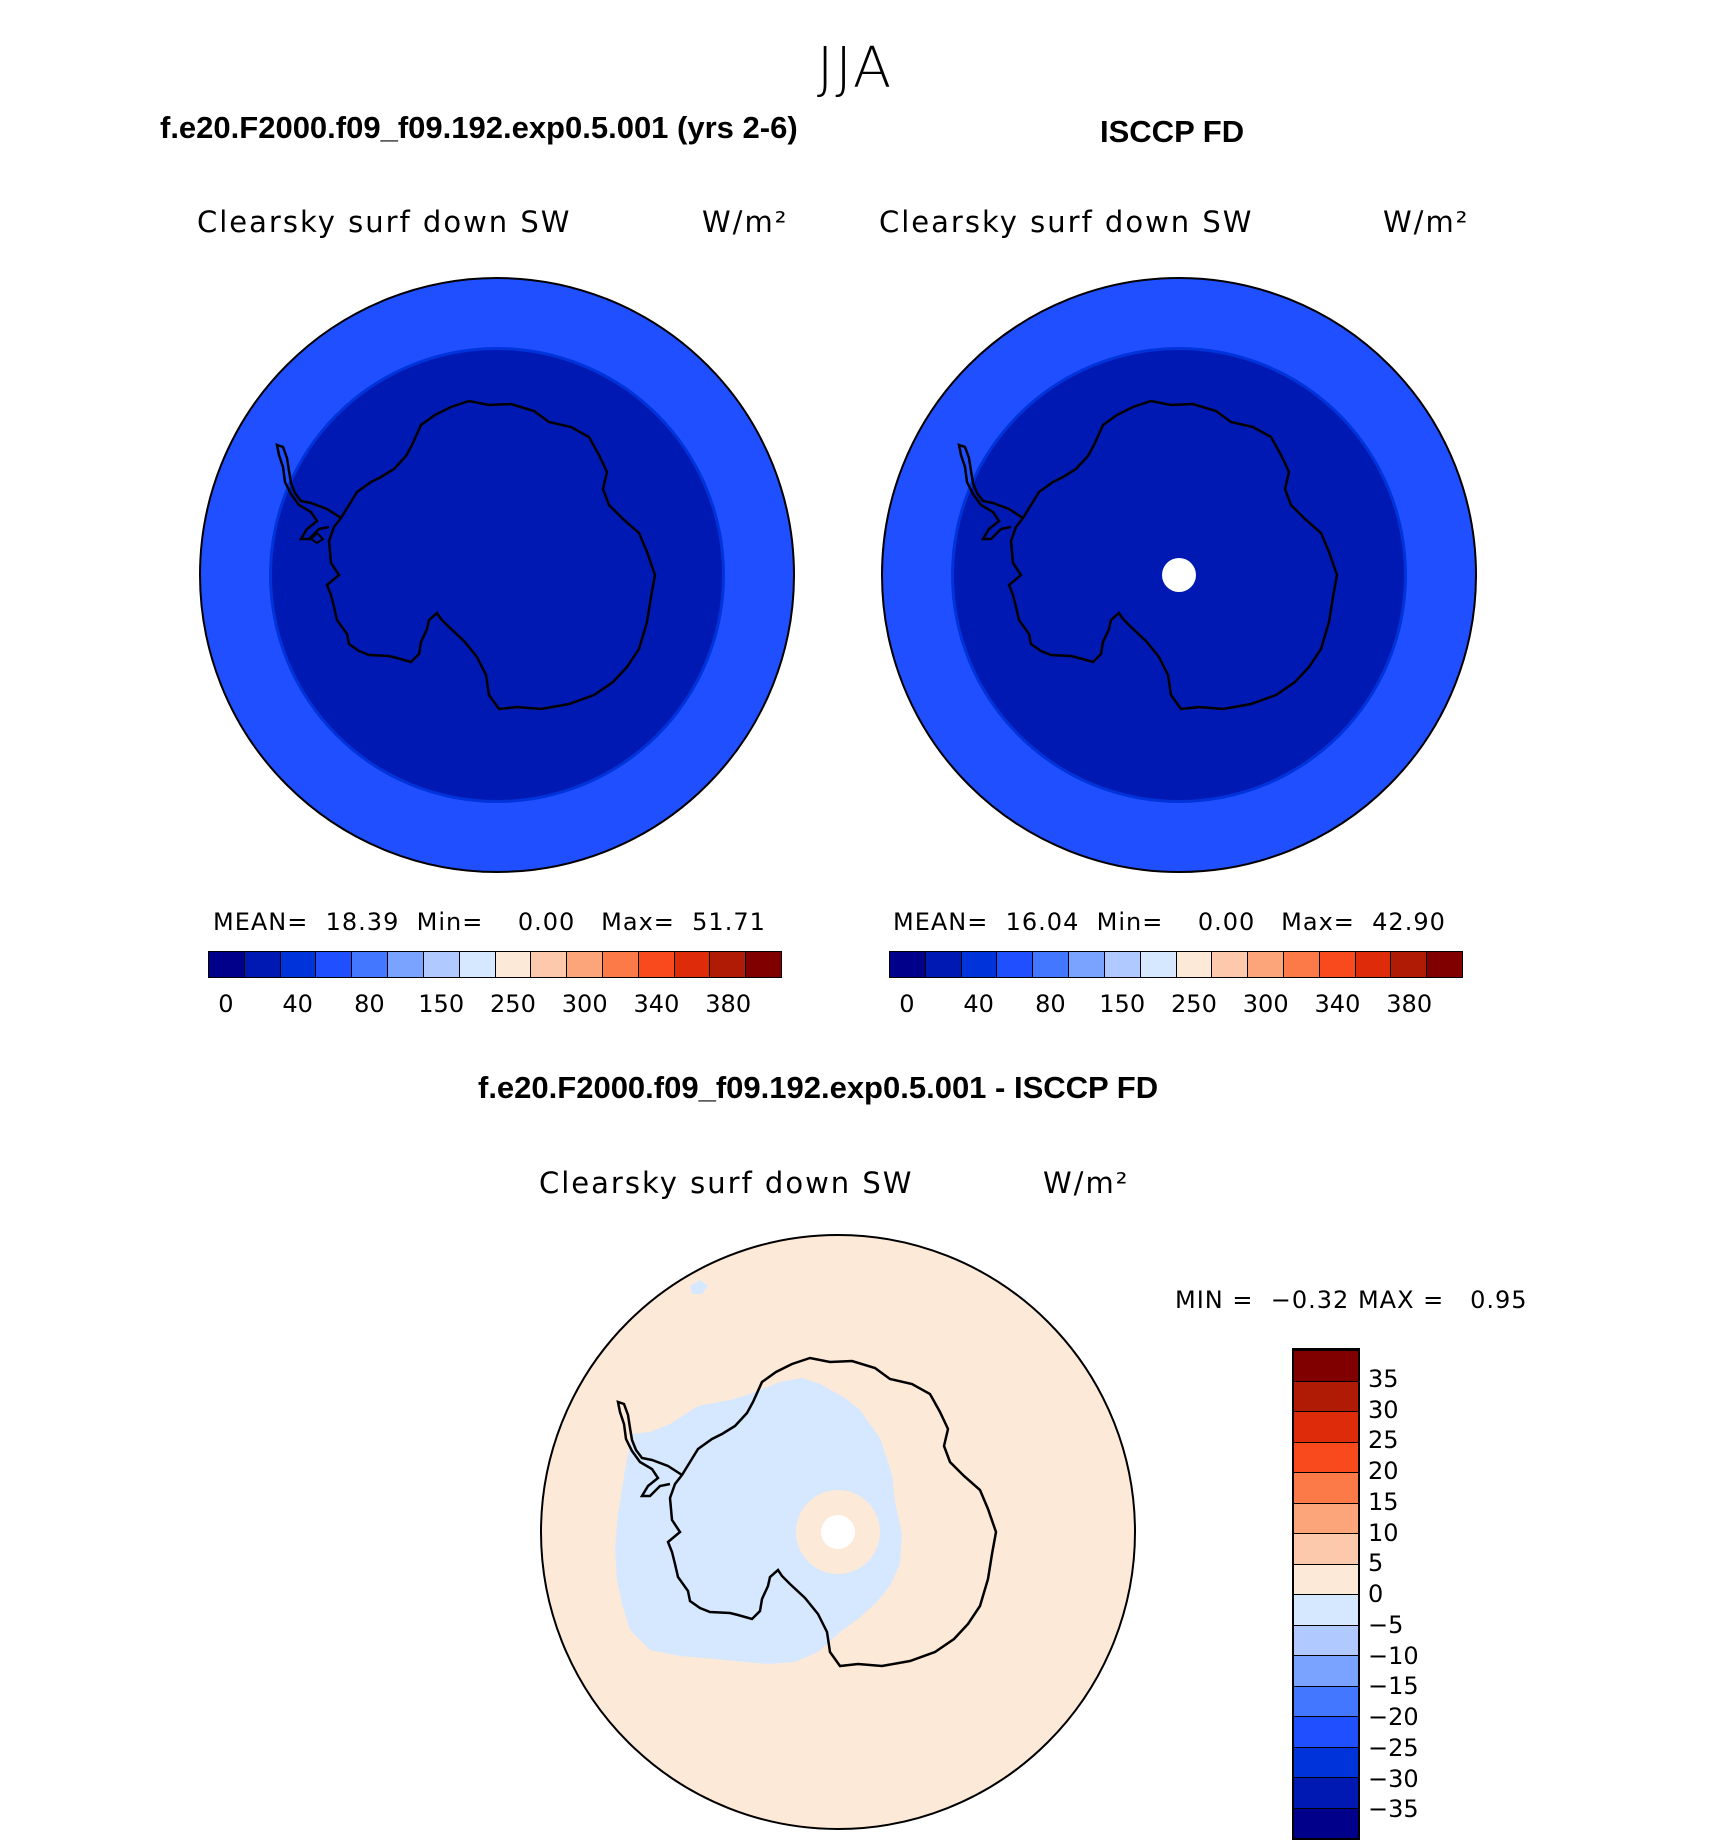 The width and height of the screenshot is (1710, 1840). What do you see at coordinates (226, 1004) in the screenshot?
I see `panel-1-colorbar-tick-label: 0` at bounding box center [226, 1004].